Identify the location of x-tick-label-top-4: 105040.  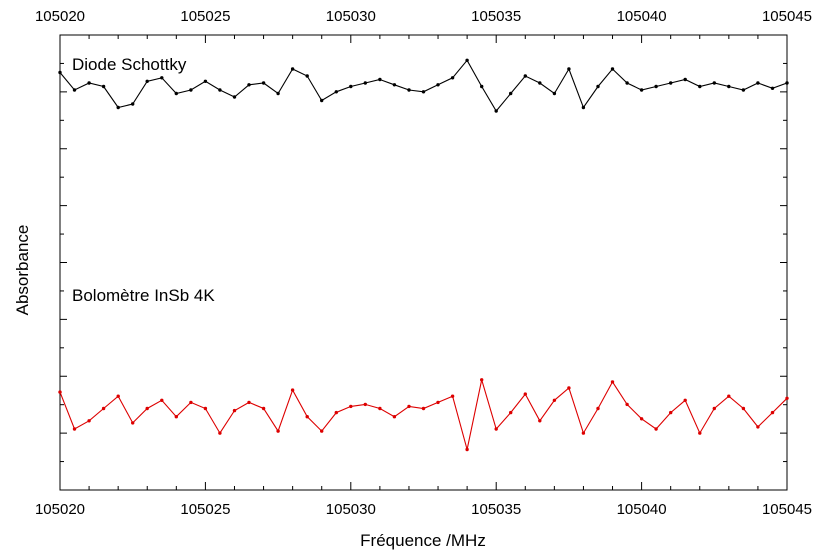
(642, 16).